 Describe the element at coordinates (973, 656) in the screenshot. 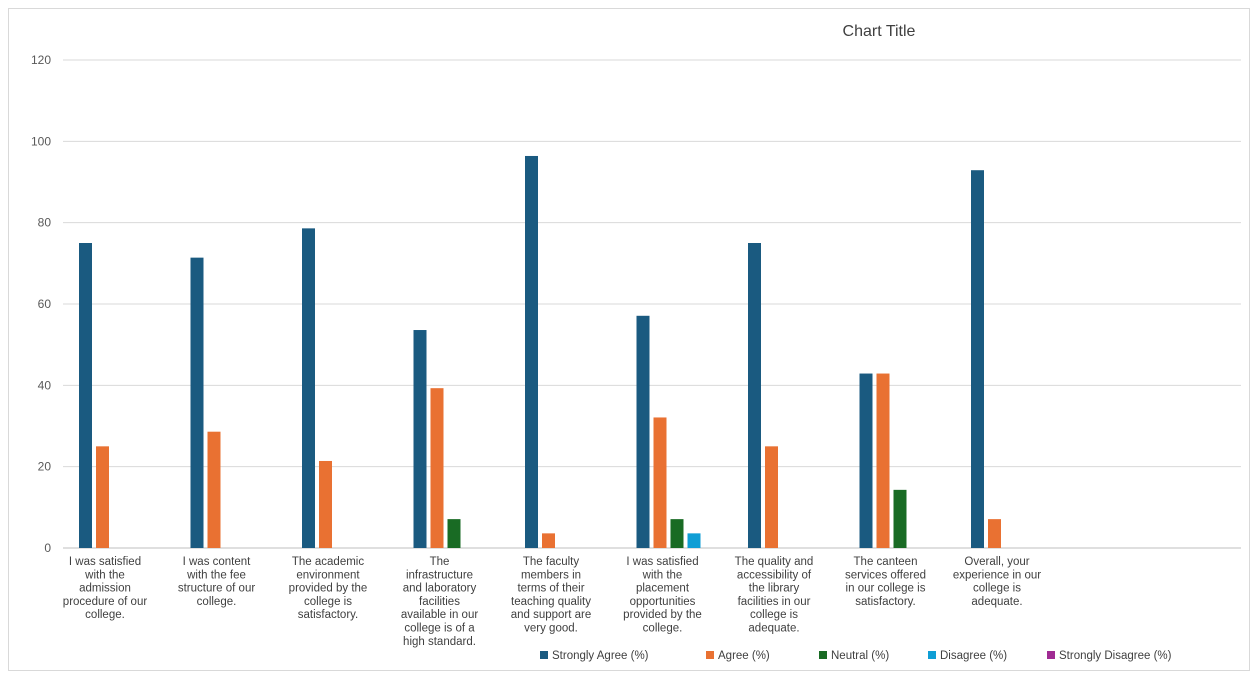

I see `legend-label: Disagree (%)` at that location.